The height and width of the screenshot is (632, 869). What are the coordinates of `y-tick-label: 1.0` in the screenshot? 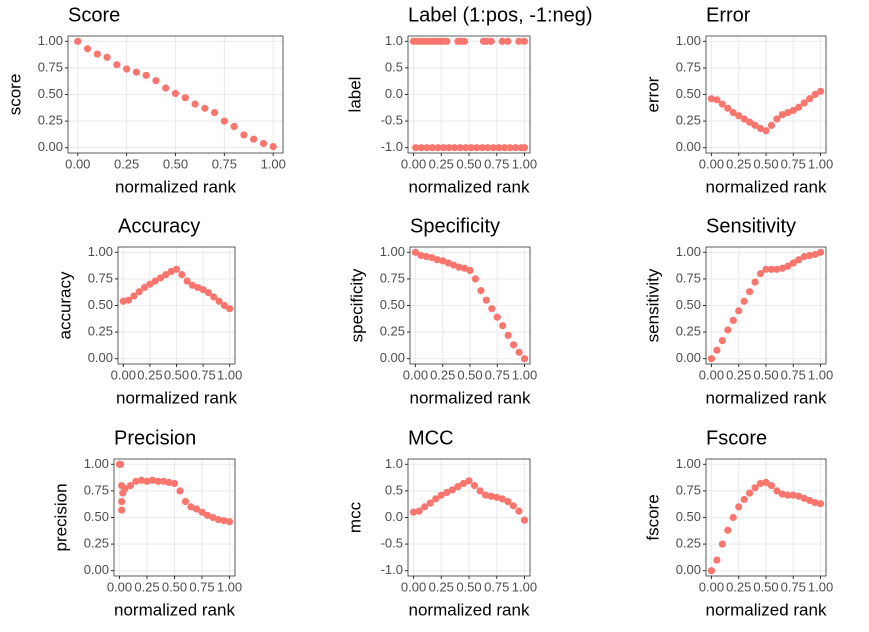 It's located at (394, 463).